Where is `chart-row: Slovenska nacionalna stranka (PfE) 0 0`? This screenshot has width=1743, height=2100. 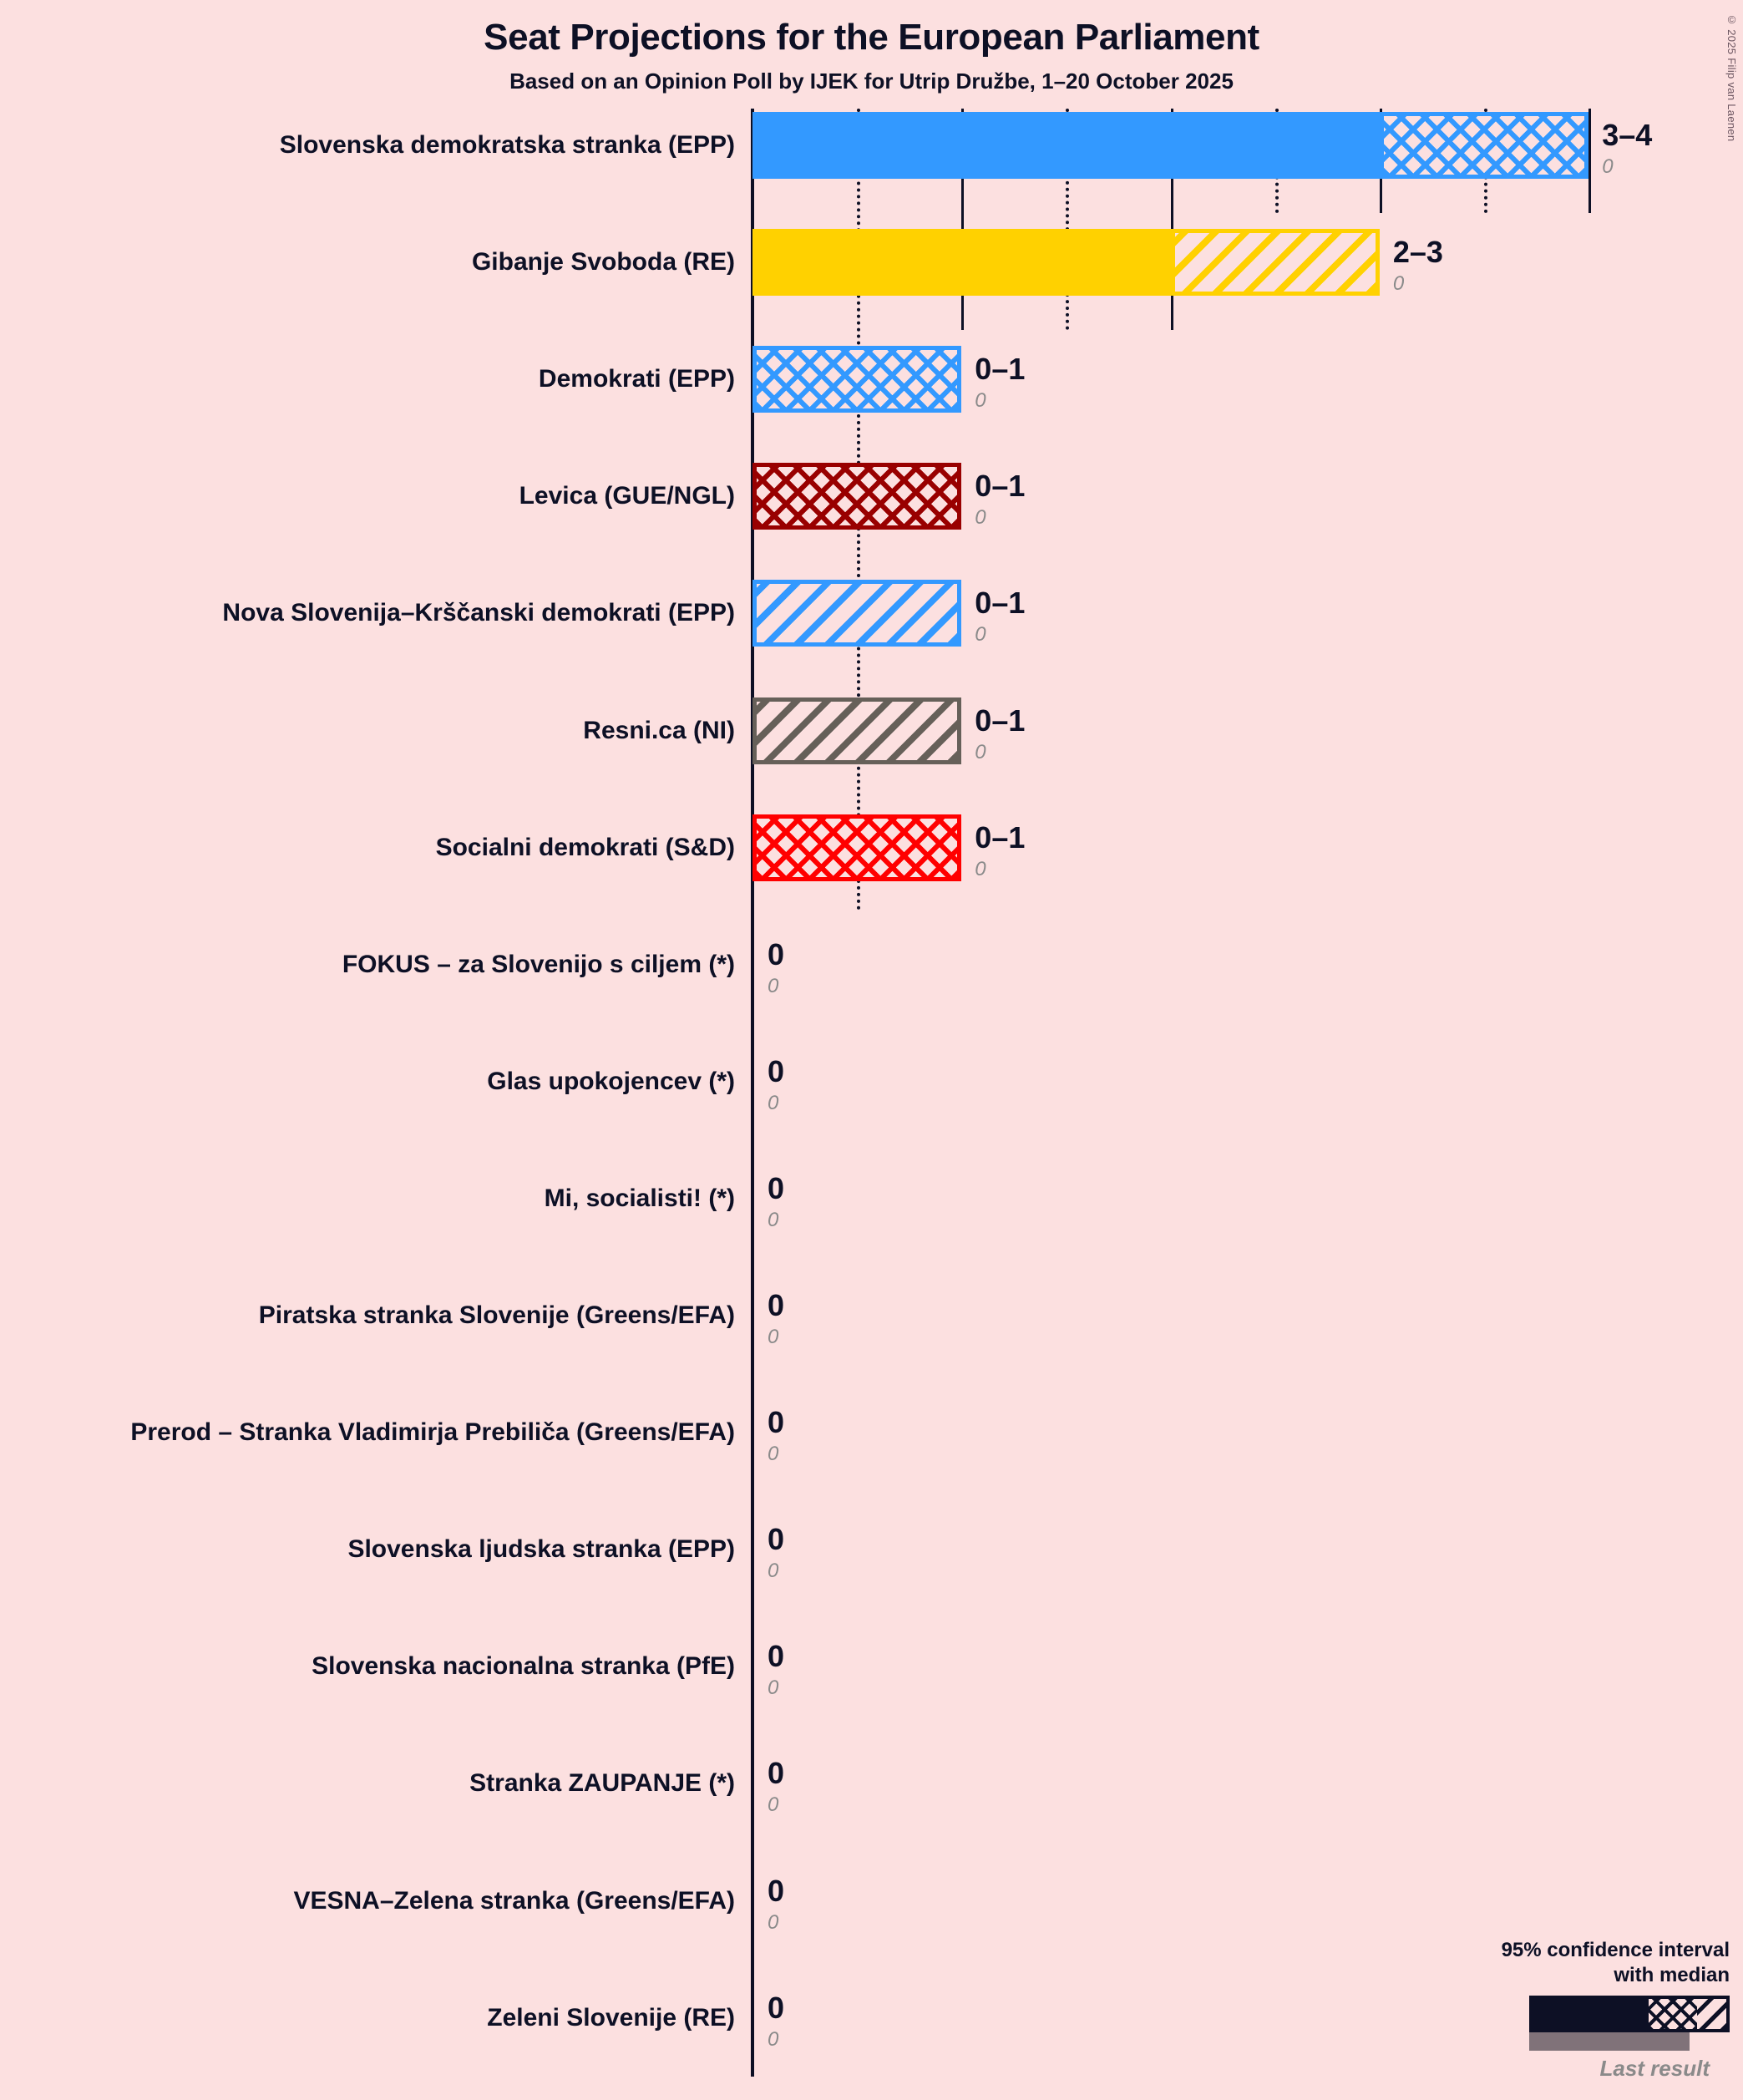
chart-row: Slovenska nacionalna stranka (PfE) 0 0 is located at coordinates (871, 1666).